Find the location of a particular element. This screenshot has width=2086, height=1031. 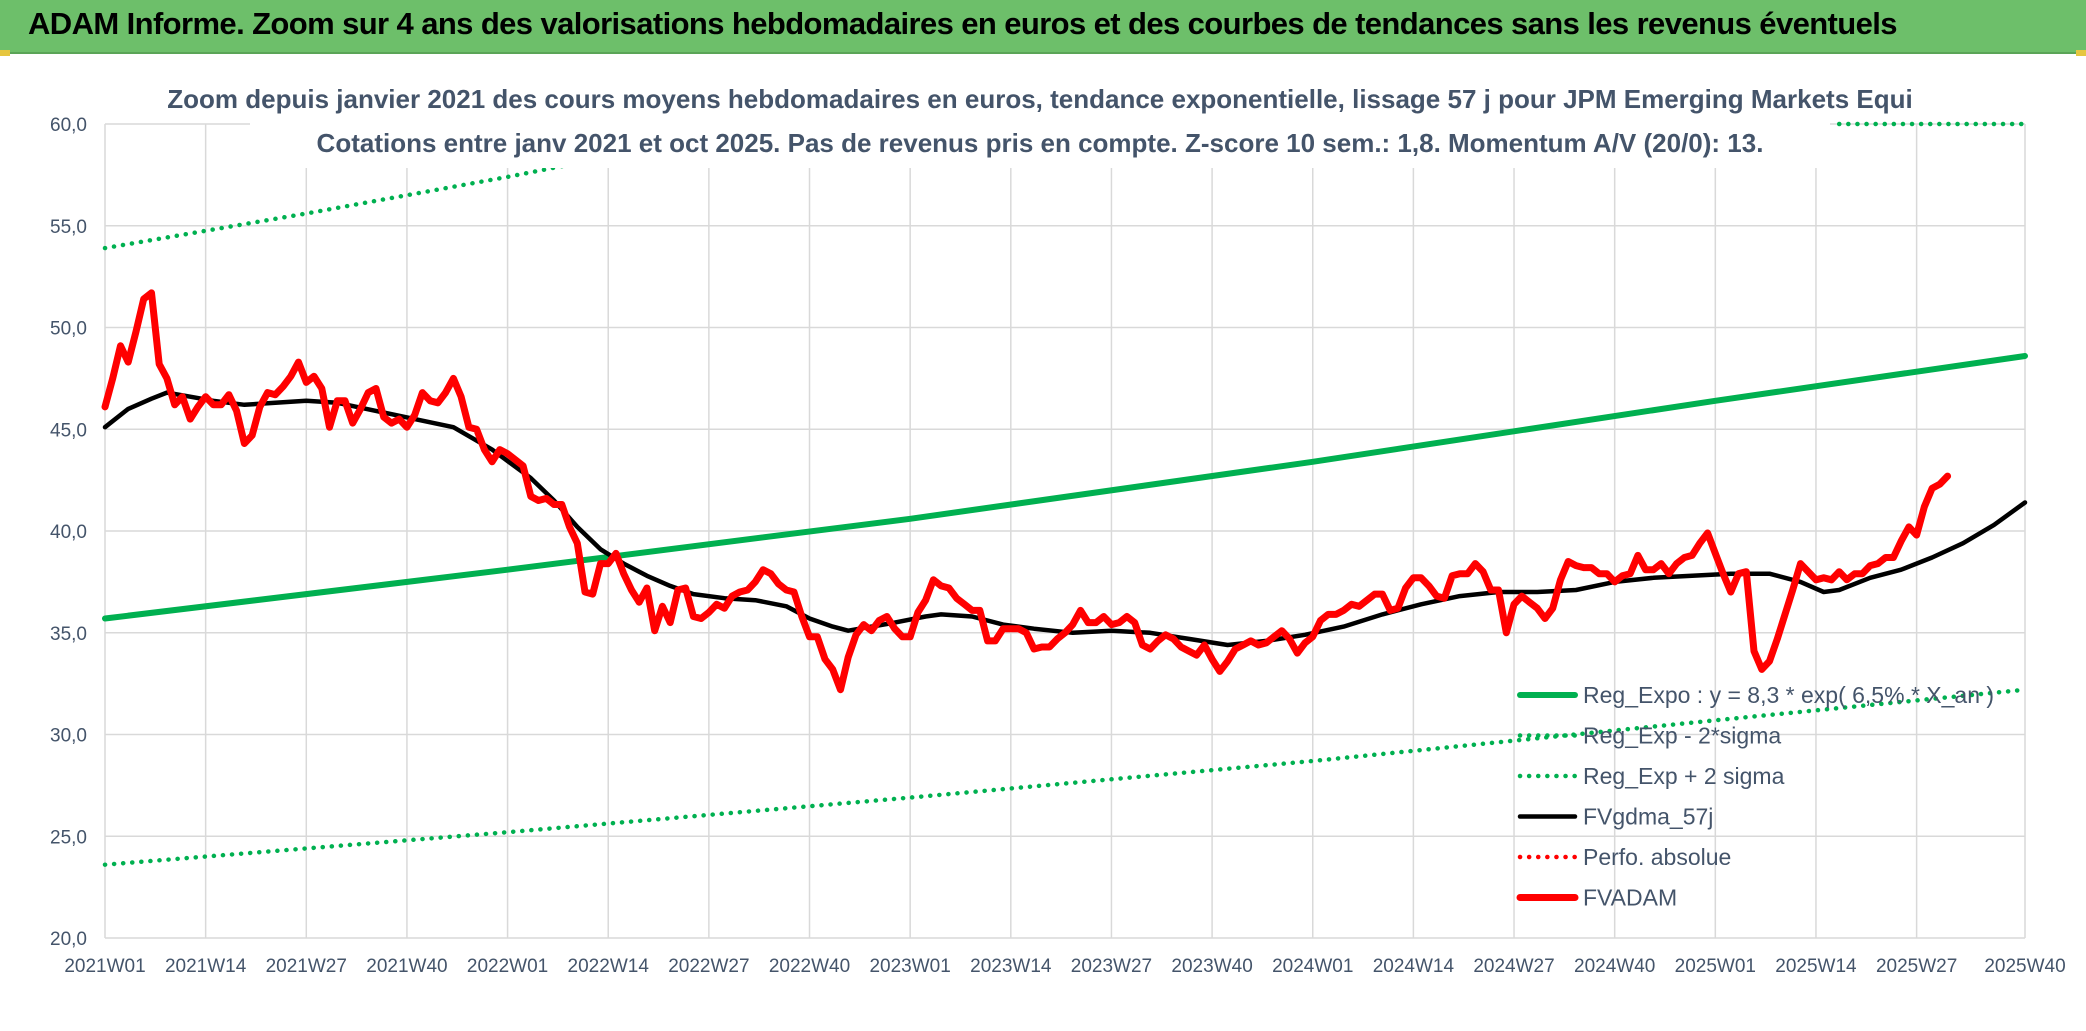

y-tick-label: 40,0 is located at coordinates (68, 532).